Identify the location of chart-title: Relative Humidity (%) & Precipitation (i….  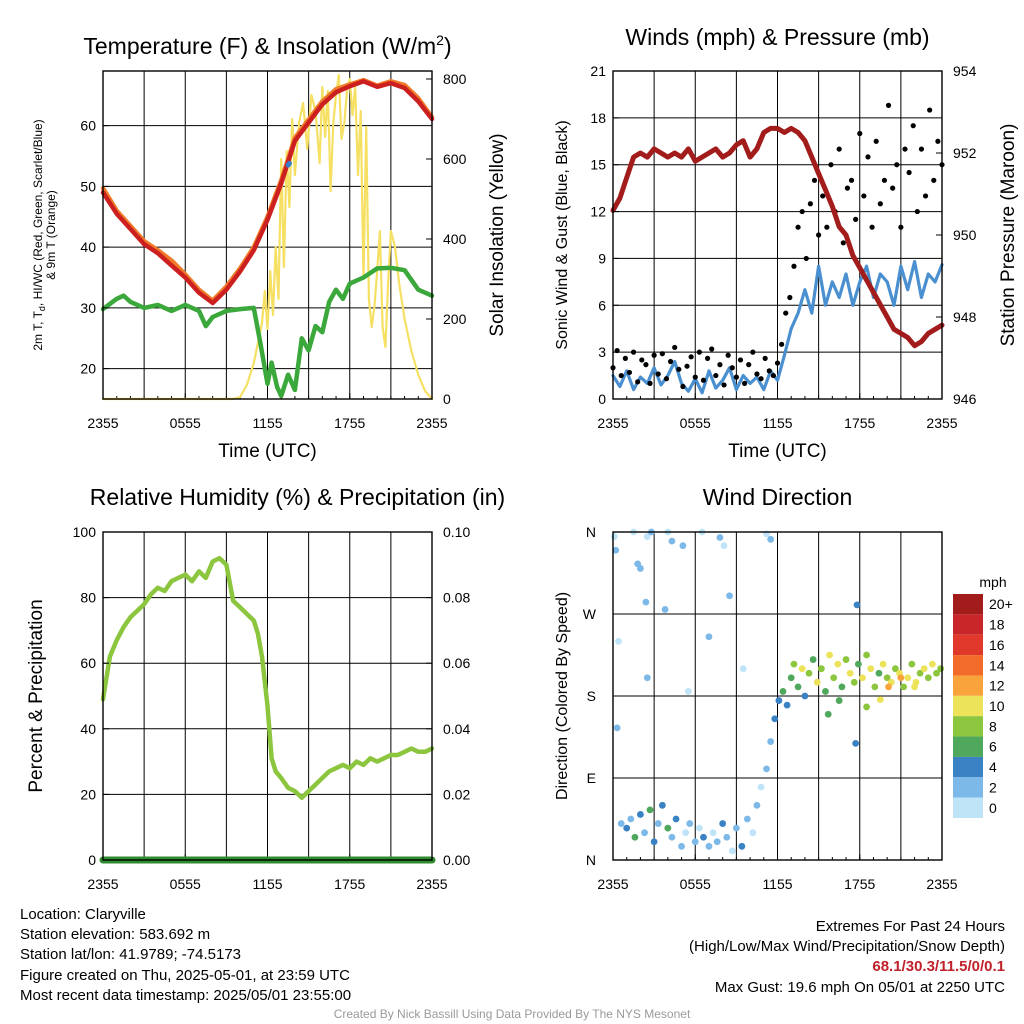
(297, 497).